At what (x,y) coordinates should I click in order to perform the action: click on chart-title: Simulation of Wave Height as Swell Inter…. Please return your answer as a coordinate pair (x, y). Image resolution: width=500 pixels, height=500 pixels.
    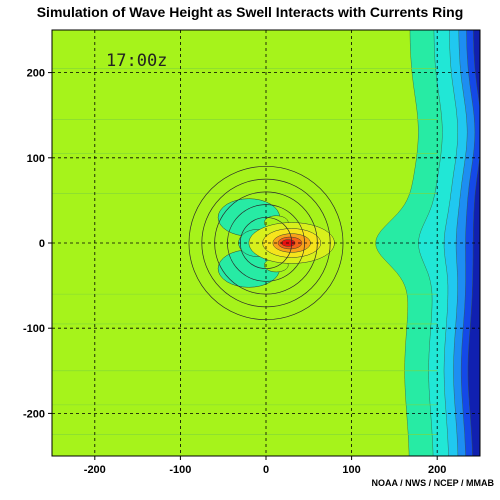
    Looking at the image, I should click on (250, 12).